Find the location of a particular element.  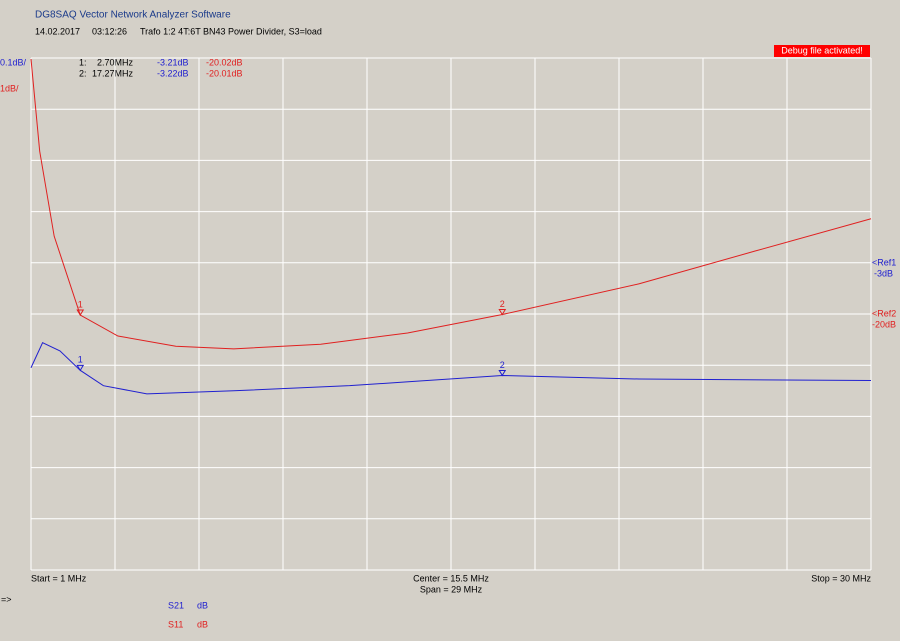

date: 14.02.2017 is located at coordinates (57, 31).